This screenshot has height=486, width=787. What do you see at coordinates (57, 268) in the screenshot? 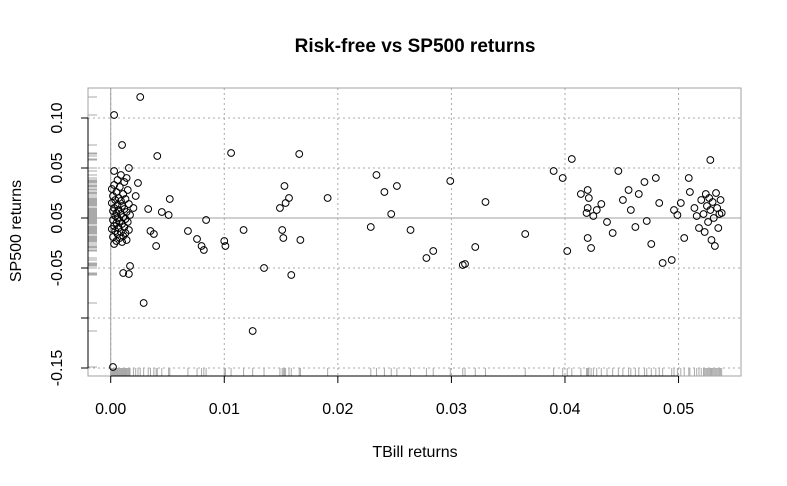
I see `y-tick-label: -0.05` at bounding box center [57, 268].